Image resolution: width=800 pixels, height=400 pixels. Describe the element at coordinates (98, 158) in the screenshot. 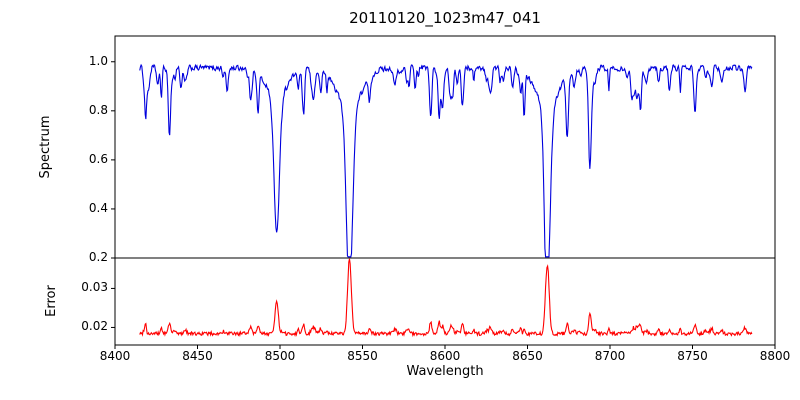

I see `y-tick-label-spectrum: 0.6` at that location.